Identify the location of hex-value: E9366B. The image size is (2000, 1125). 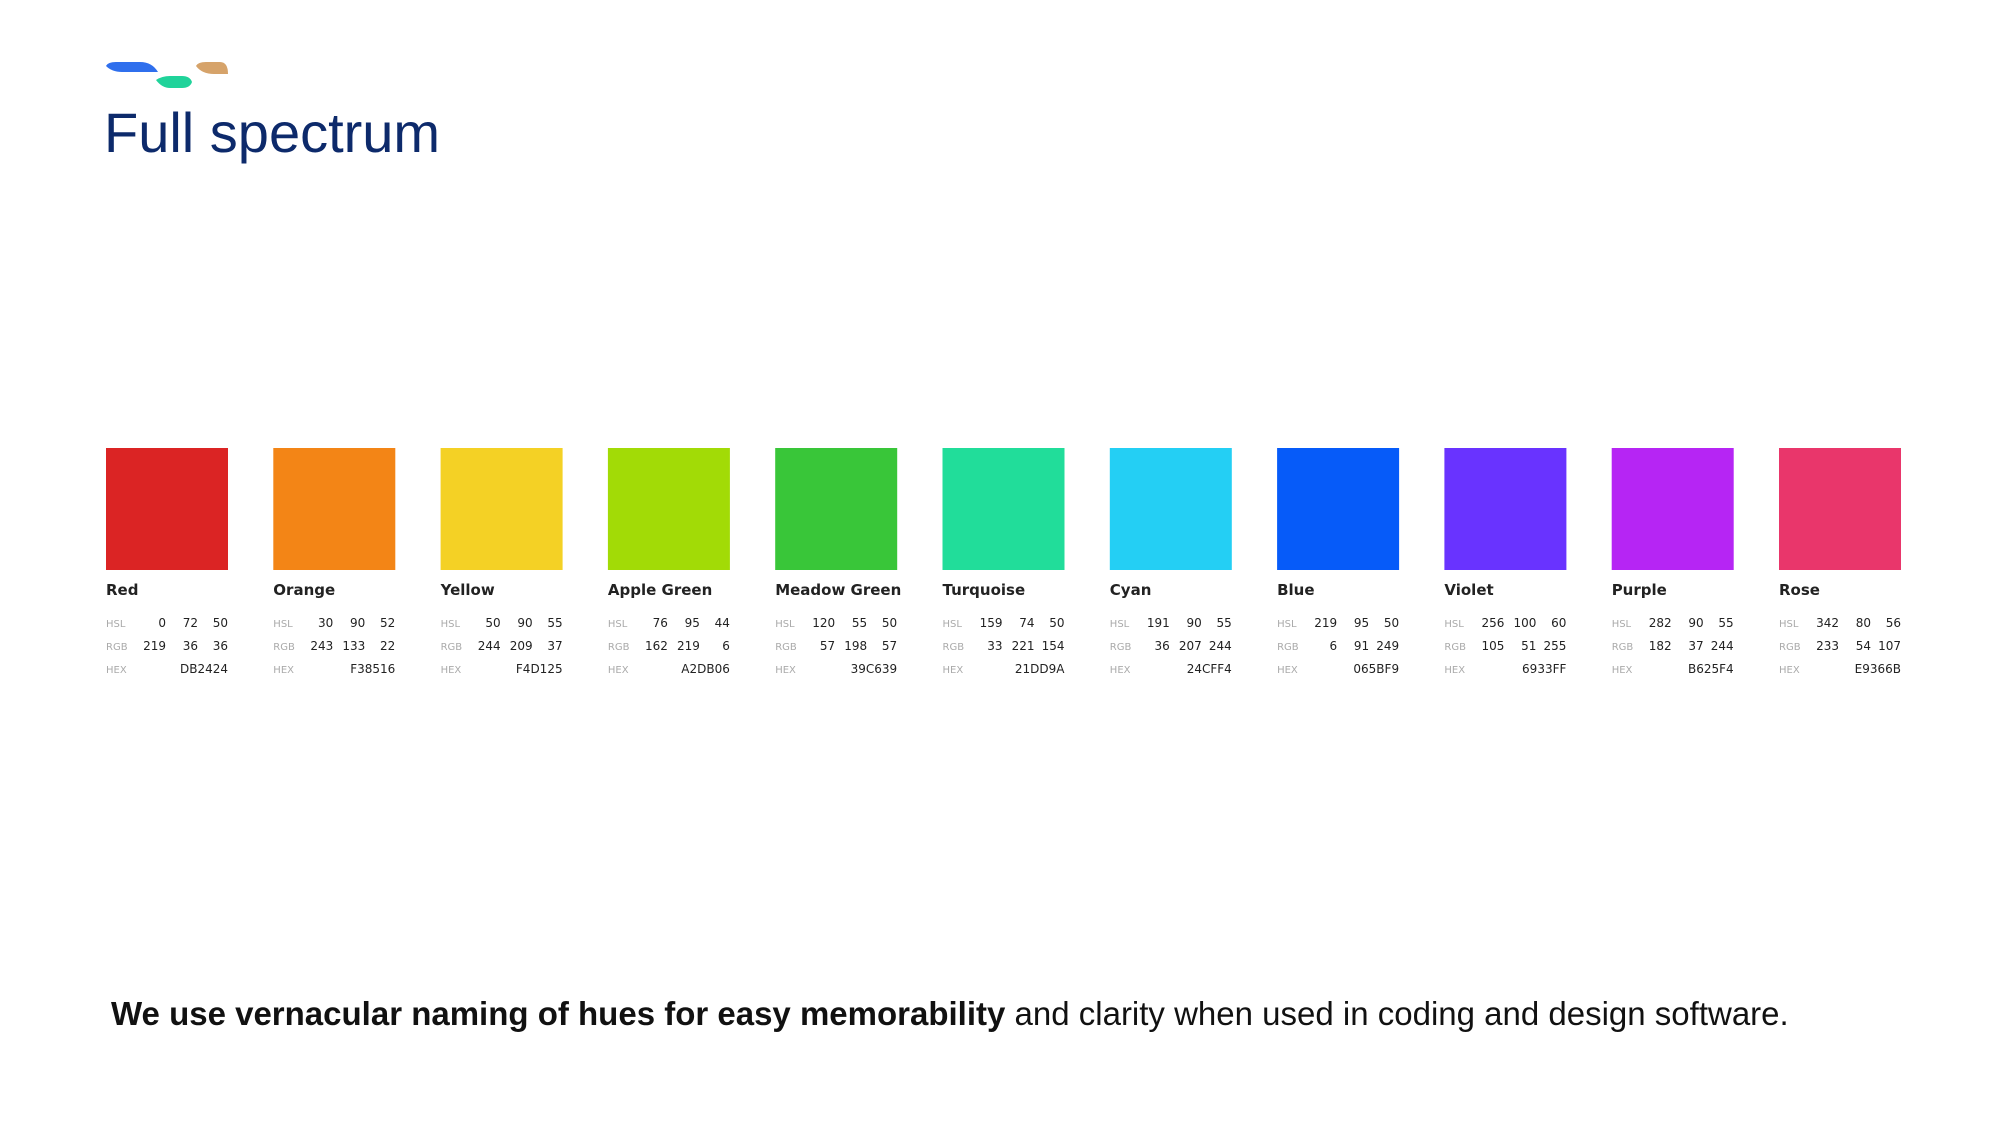
(1878, 669).